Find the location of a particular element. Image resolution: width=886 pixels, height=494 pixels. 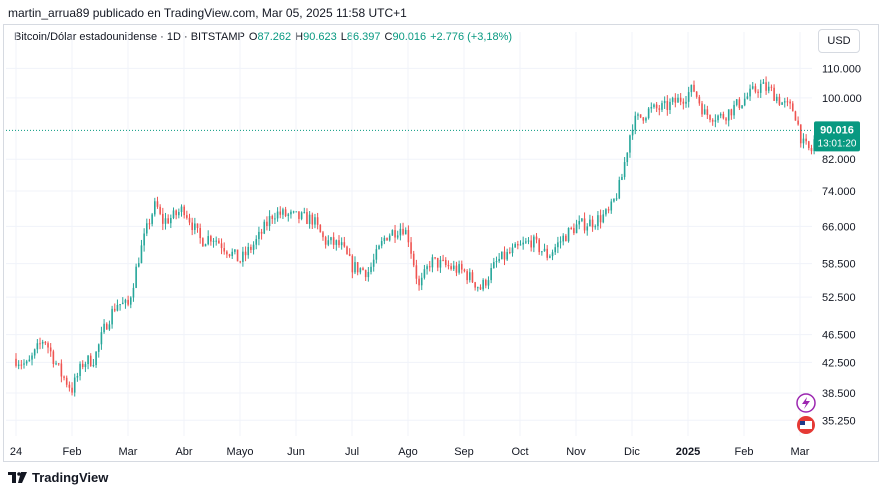

tradingview-logo: TradingView is located at coordinates (58, 477).